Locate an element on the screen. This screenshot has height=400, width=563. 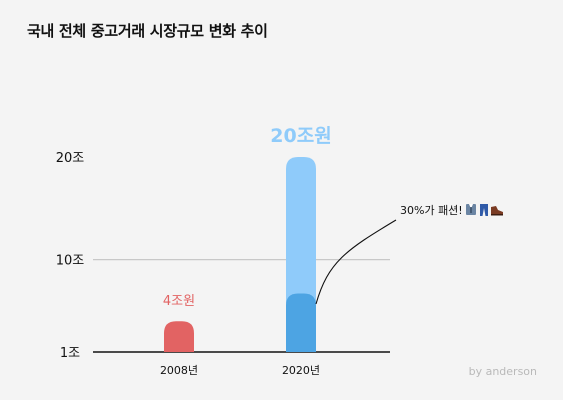
suit-icon is located at coordinates (471, 209).